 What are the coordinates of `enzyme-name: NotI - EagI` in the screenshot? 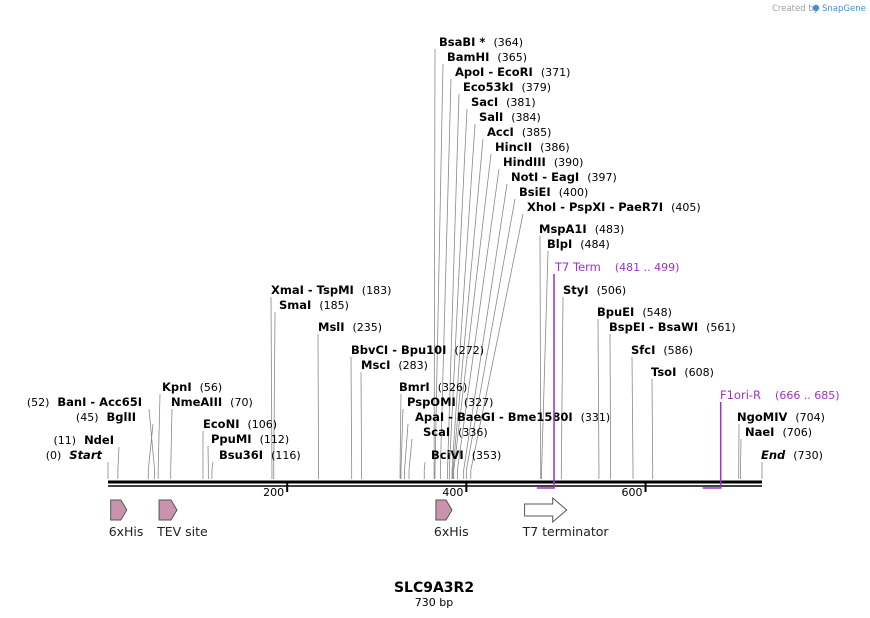 It's located at (545, 177).